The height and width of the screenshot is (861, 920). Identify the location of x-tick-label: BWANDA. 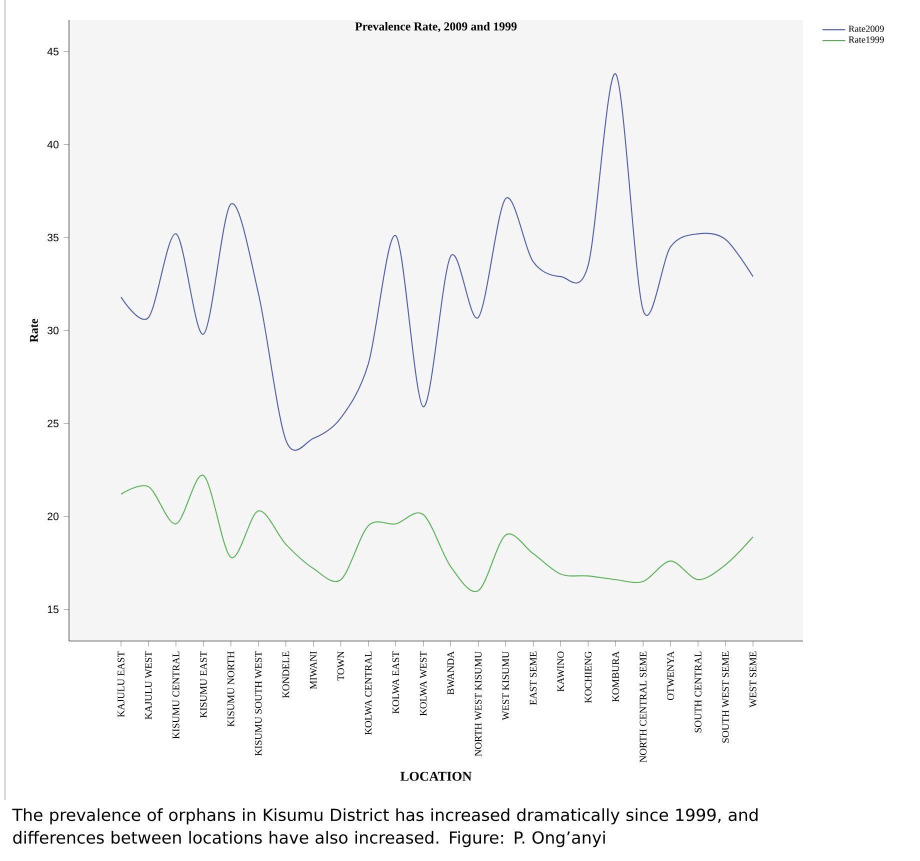
(450, 673).